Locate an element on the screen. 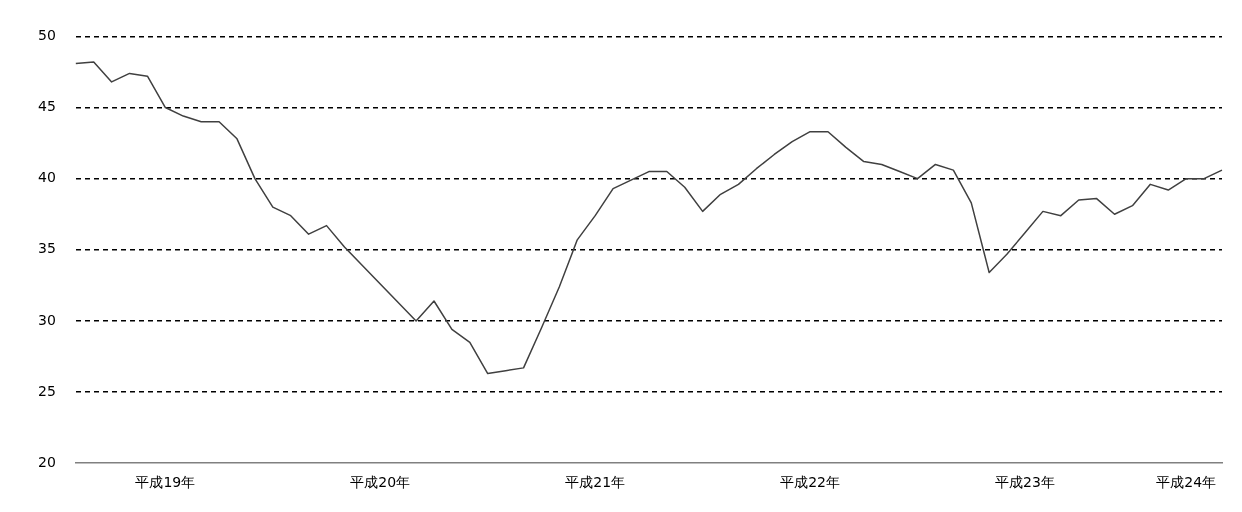 The image size is (1242, 512). y-tick-label: 40 is located at coordinates (46, 177).